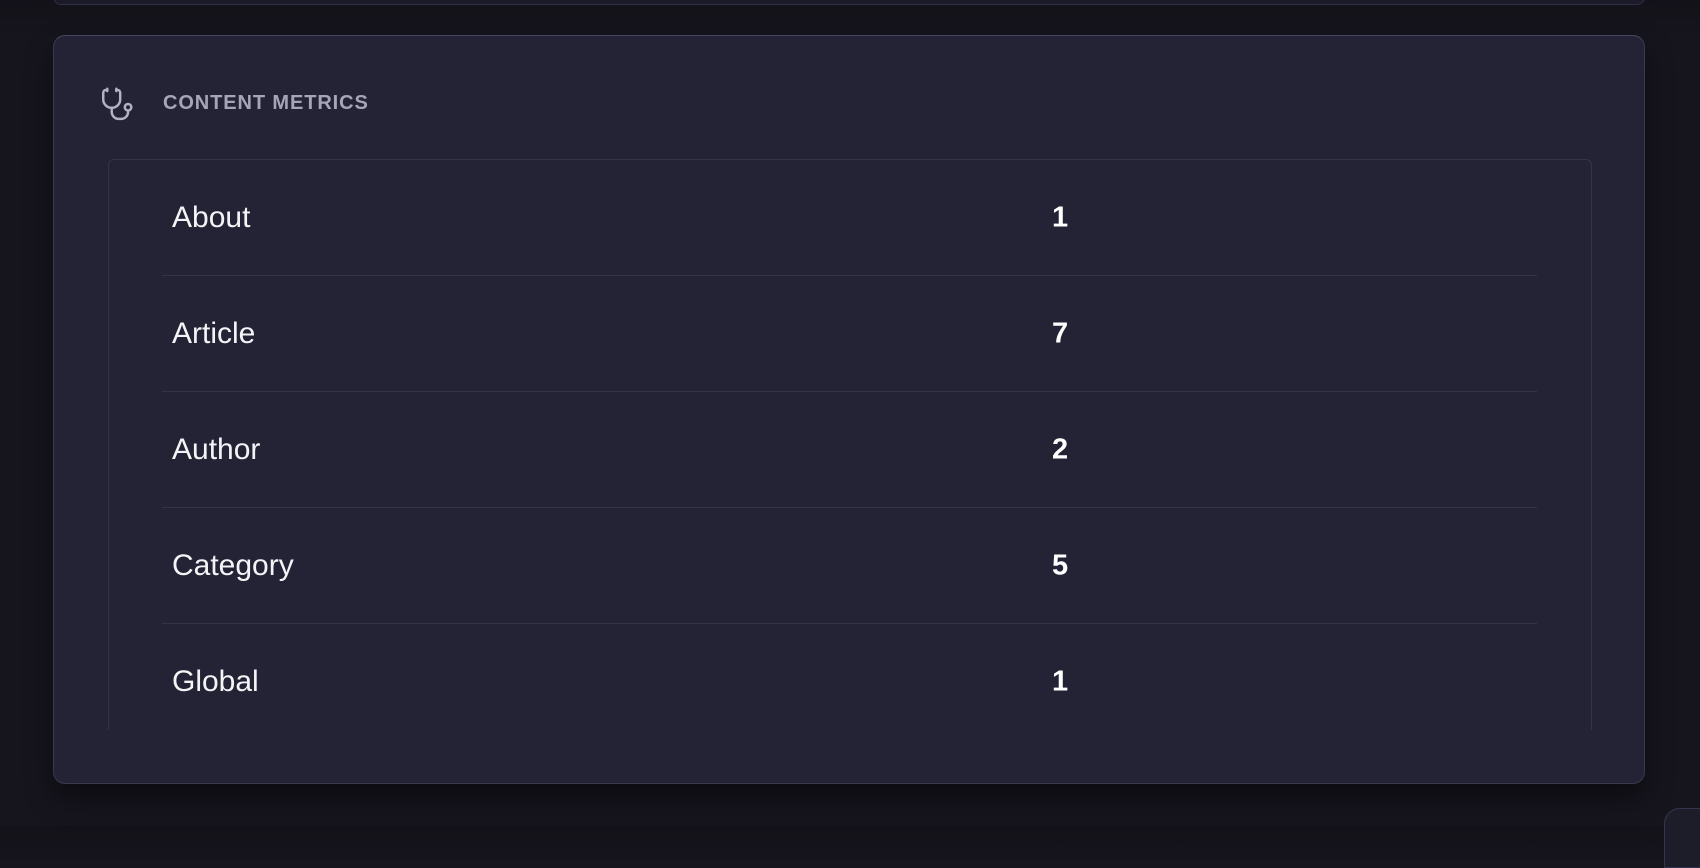 The width and height of the screenshot is (1700, 868). I want to click on row-label: About, so click(211, 217).